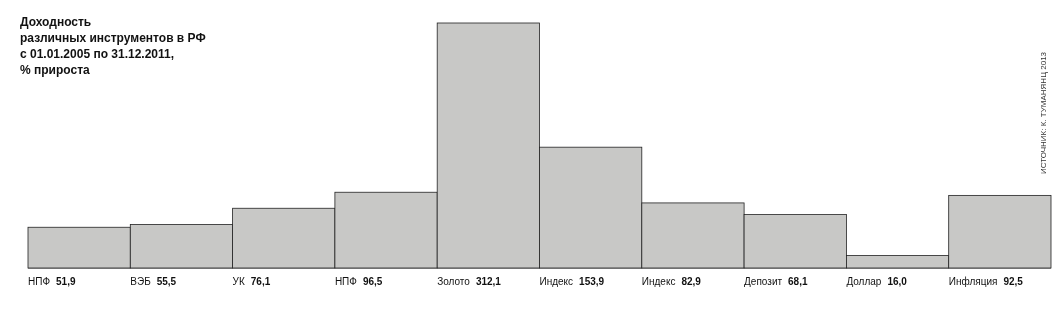 The width and height of the screenshot is (1062, 323). Describe the element at coordinates (488, 281) in the screenshot. I see `data-label: 312,1` at that location.